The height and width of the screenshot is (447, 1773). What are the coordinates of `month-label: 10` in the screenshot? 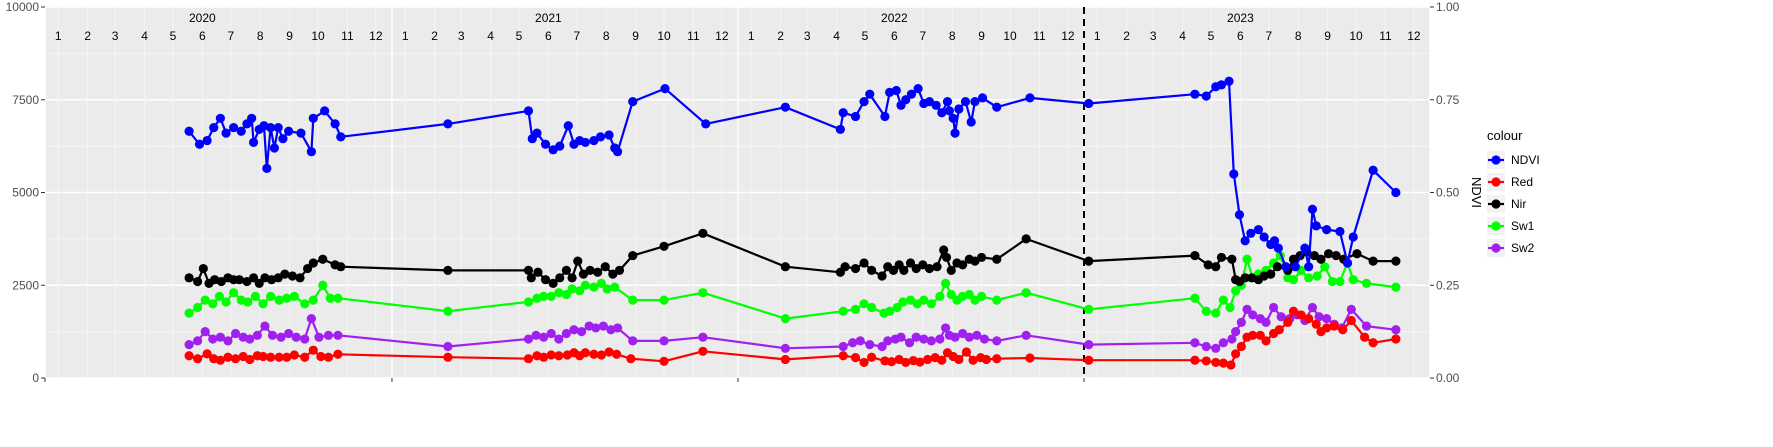 It's located at (1356, 36).